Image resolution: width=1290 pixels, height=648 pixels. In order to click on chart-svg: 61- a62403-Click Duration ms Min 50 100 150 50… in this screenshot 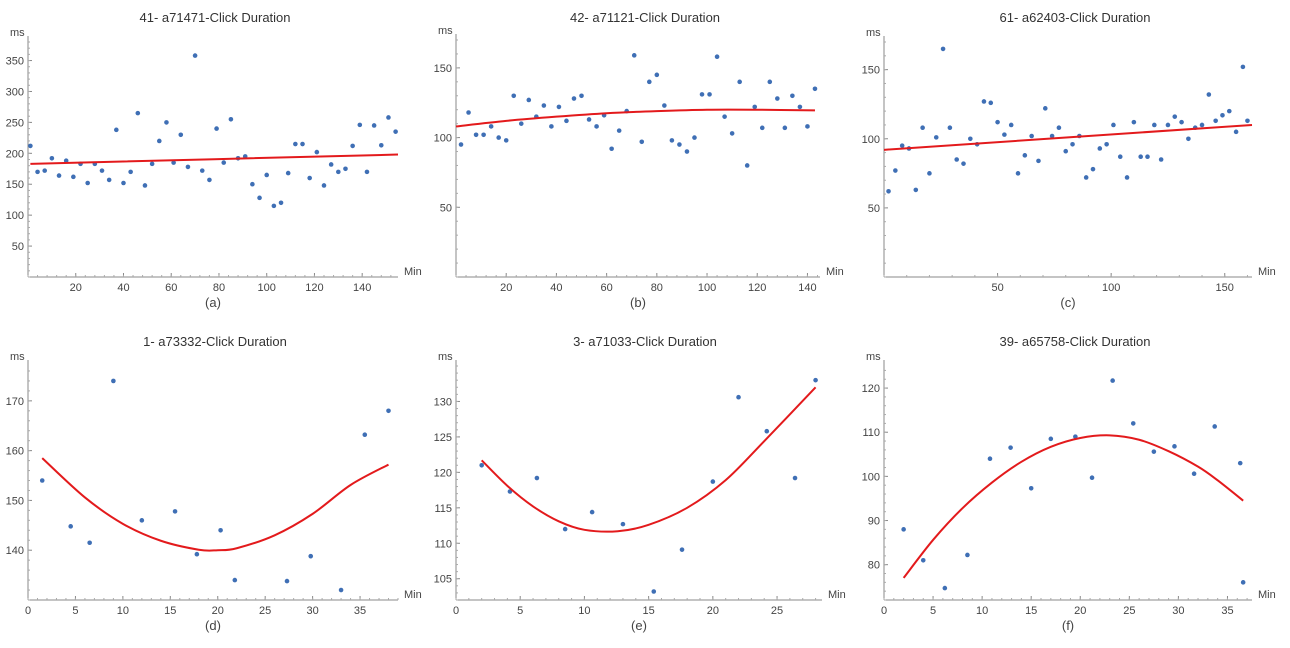, I will do `click(1069, 160)`.